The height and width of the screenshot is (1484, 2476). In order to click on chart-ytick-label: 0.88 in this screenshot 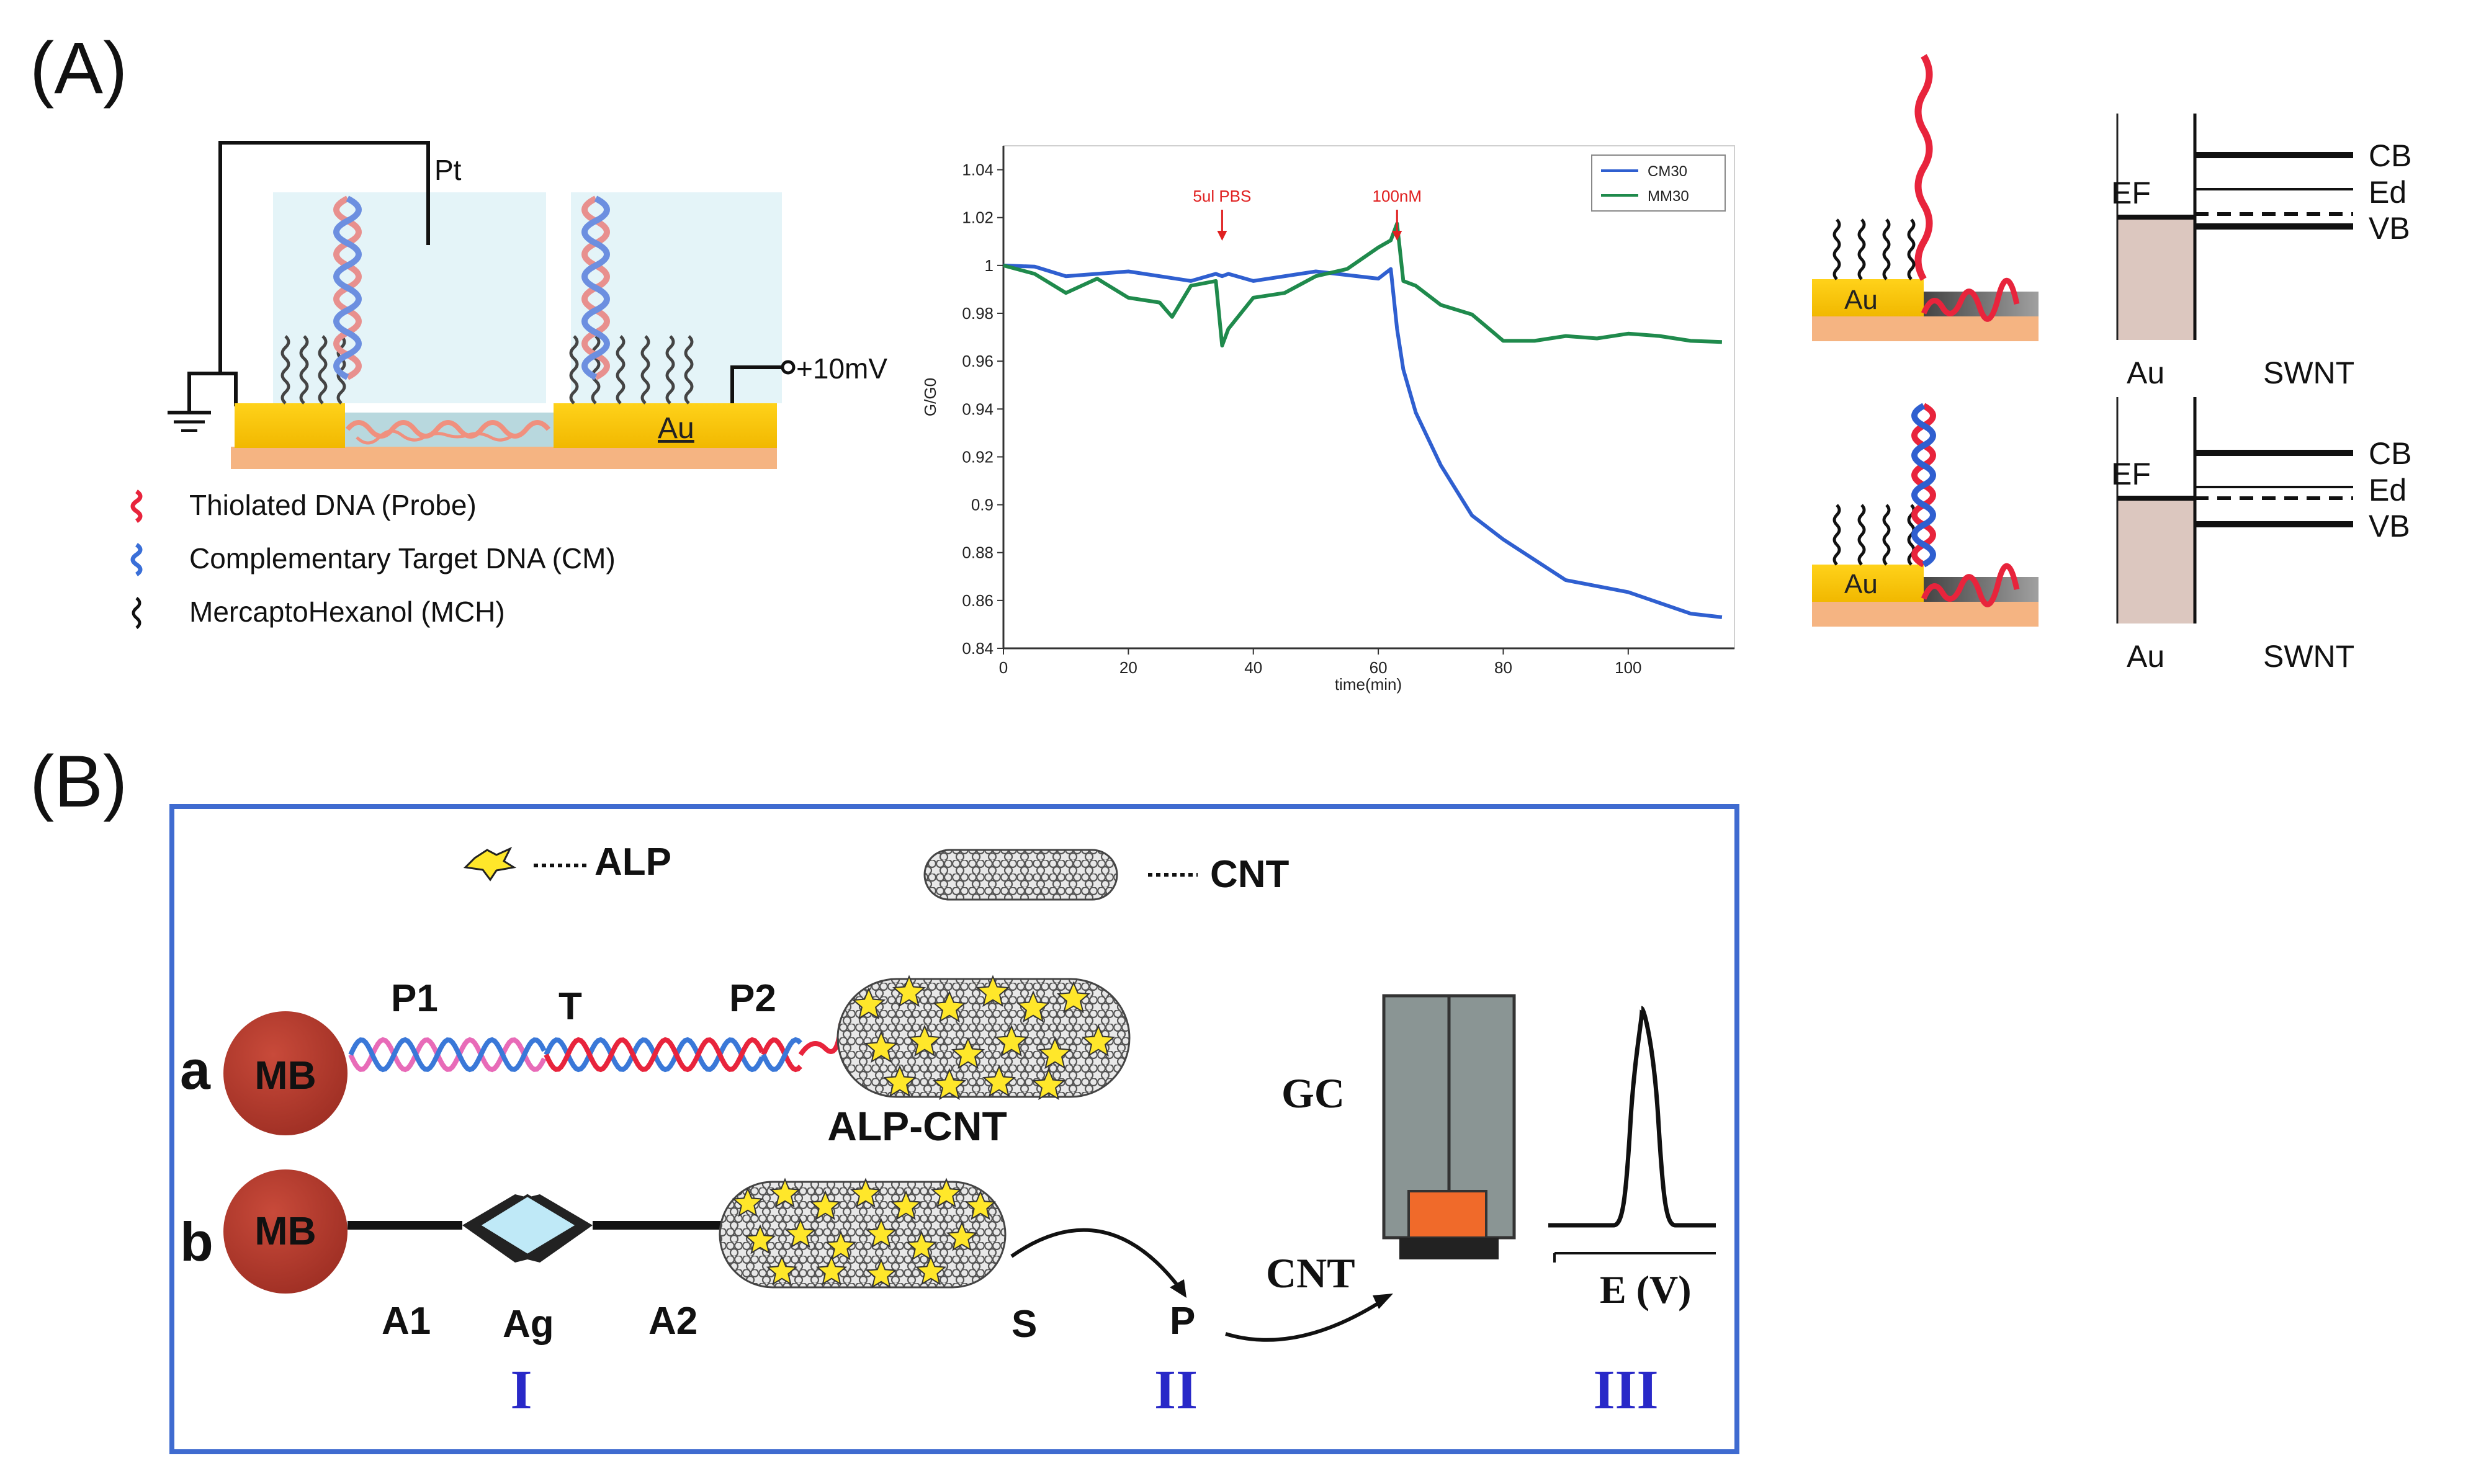, I will do `click(978, 552)`.